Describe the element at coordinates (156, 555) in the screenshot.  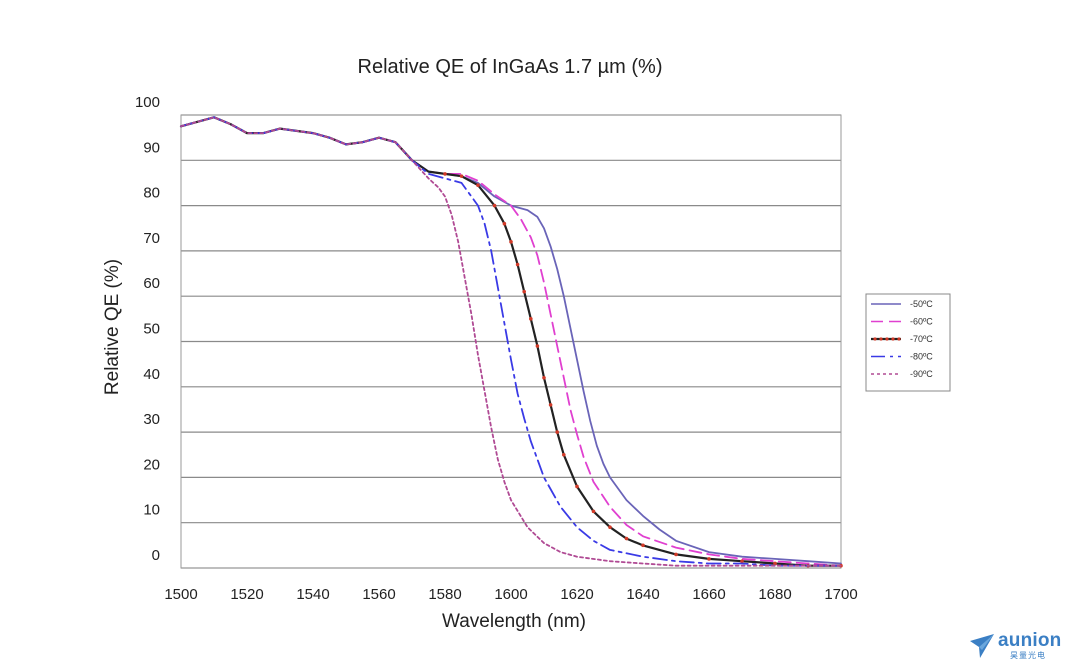
I see `y-tick-label: 0` at that location.